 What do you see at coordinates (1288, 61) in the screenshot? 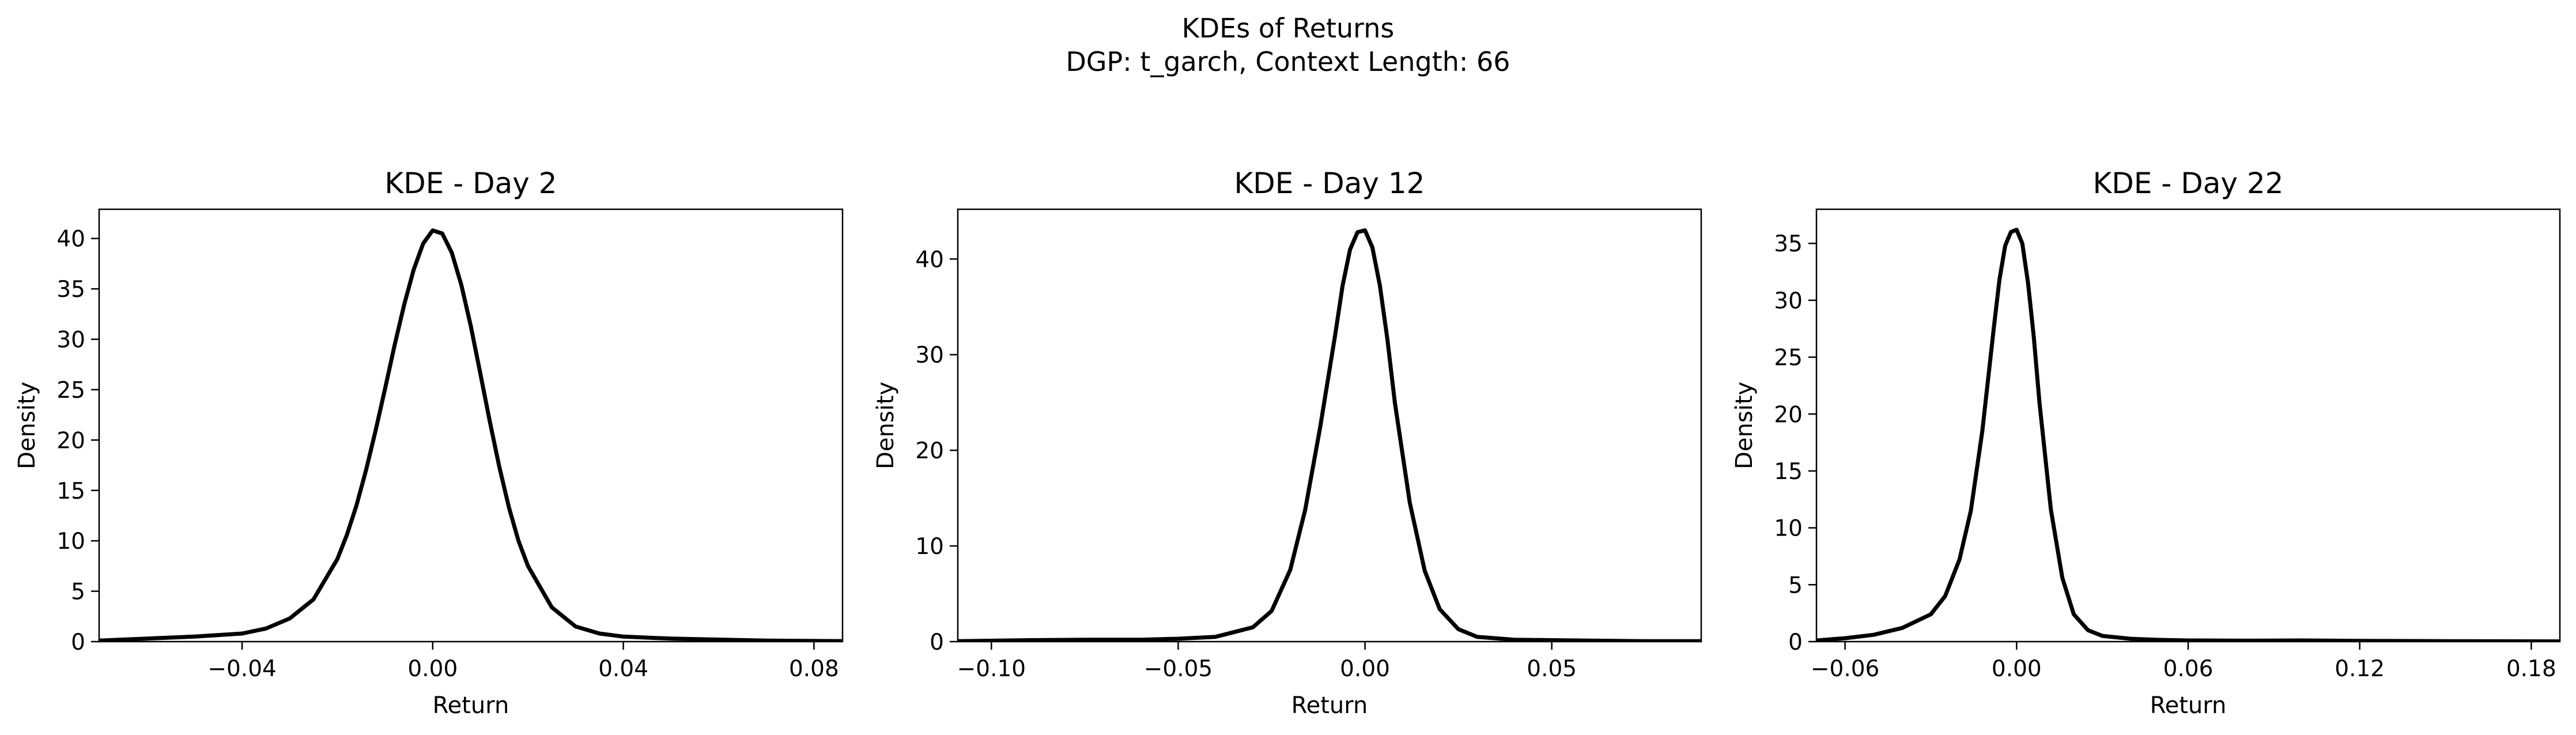
I see `figure-title-line2: DGP: t_garch, Context Length: 66` at bounding box center [1288, 61].